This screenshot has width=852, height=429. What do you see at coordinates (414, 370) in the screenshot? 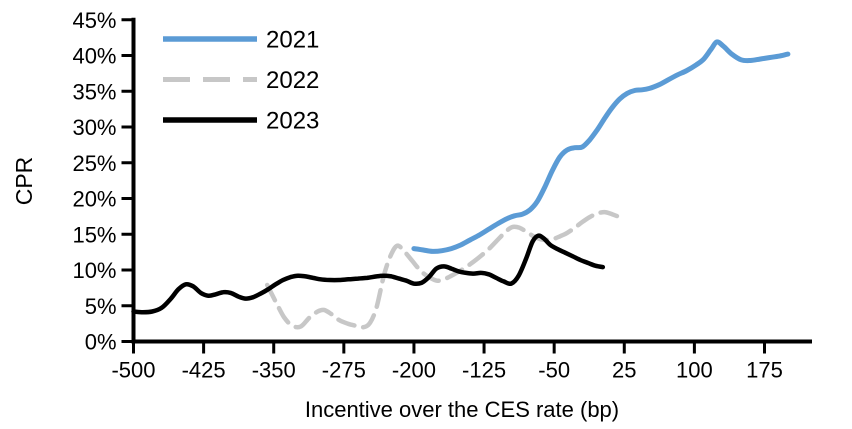
I see `x-tick-label: -200` at bounding box center [414, 370].